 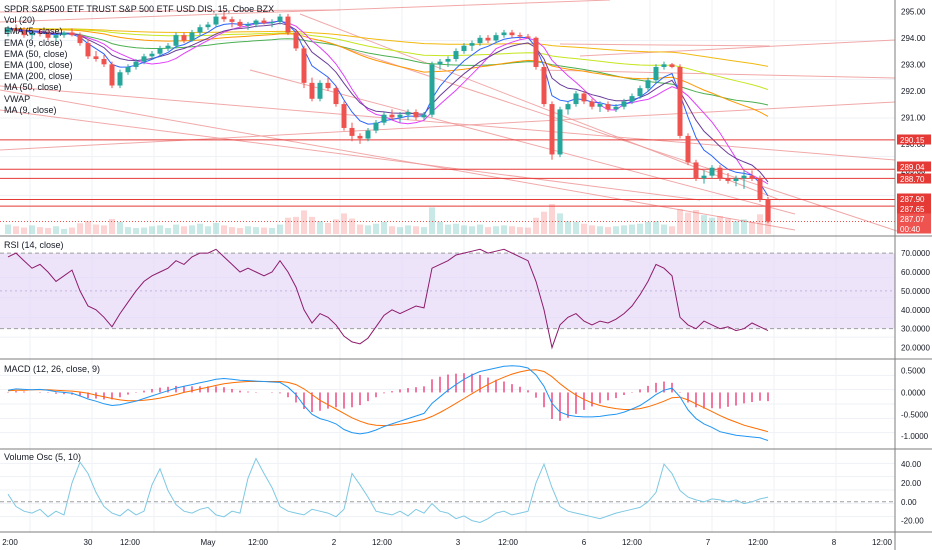 What do you see at coordinates (388, 219) in the screenshot?
I see `volume-layer` at bounding box center [388, 219].